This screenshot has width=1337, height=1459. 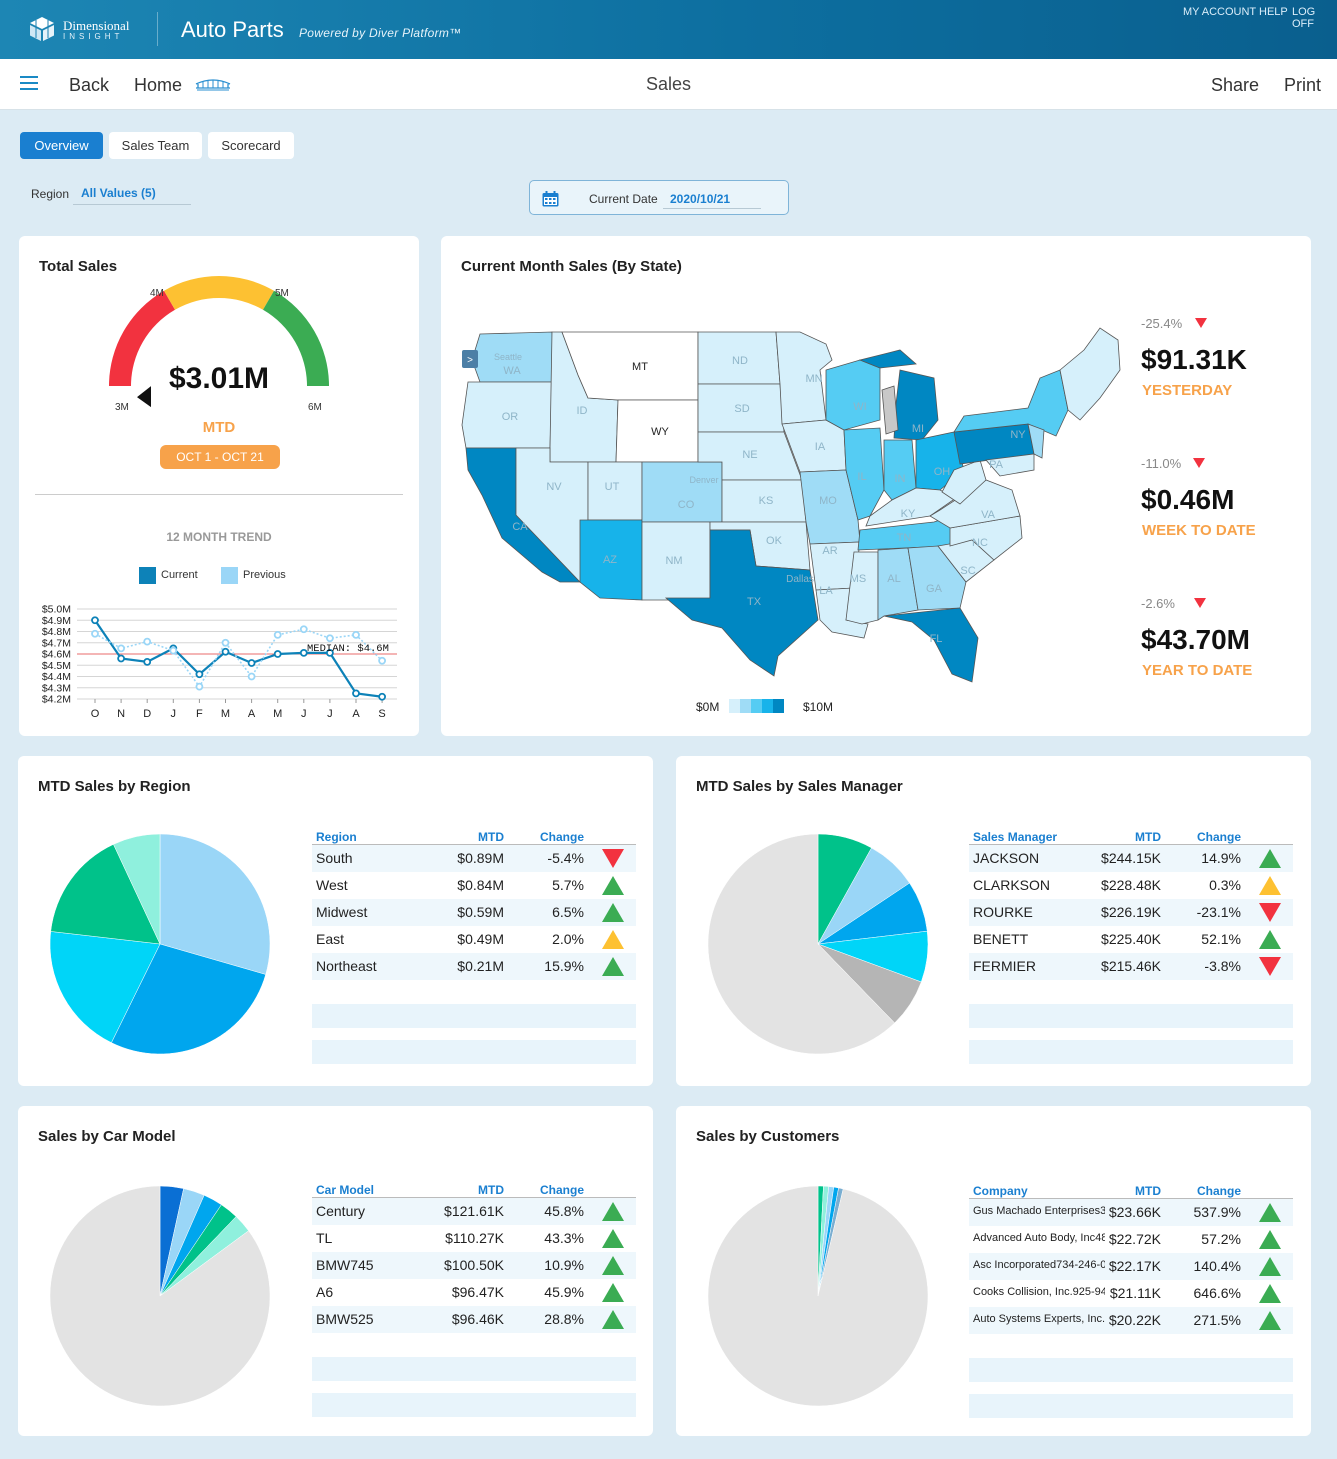 What do you see at coordinates (252, 714) in the screenshot?
I see `x-tick-label: A` at bounding box center [252, 714].